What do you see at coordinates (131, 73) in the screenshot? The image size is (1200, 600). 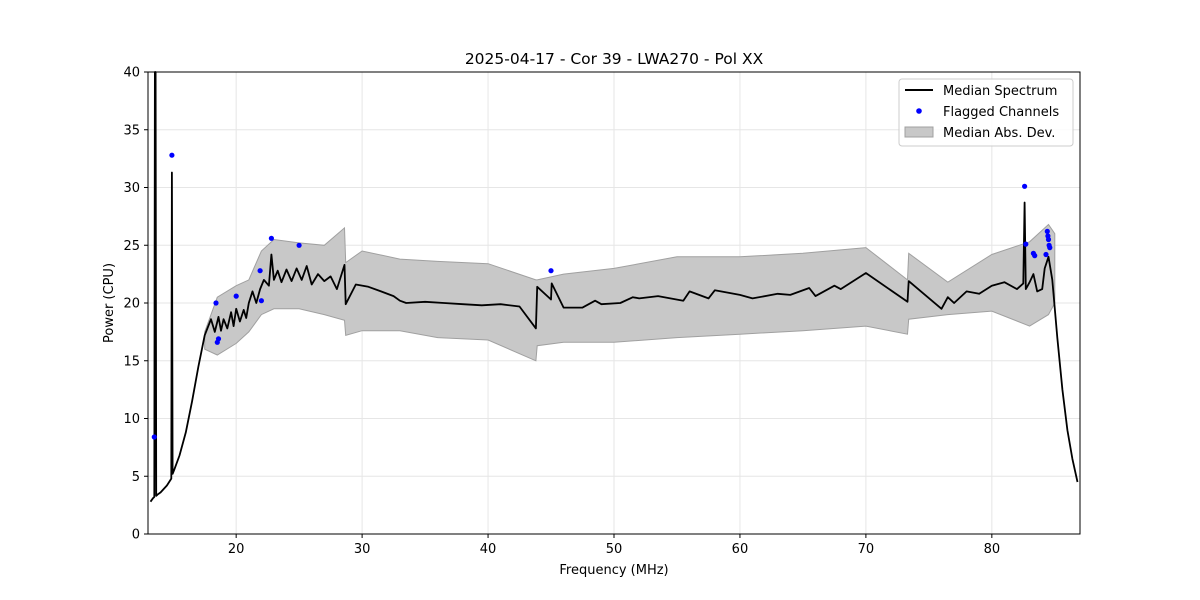 I see `y-tick-label: 40` at bounding box center [131, 73].